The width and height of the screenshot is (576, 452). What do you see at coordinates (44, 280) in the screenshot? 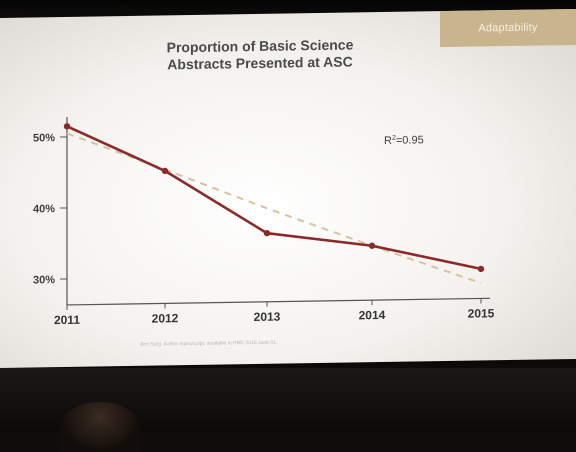
I see `y-tick-label: 30%` at bounding box center [44, 280].